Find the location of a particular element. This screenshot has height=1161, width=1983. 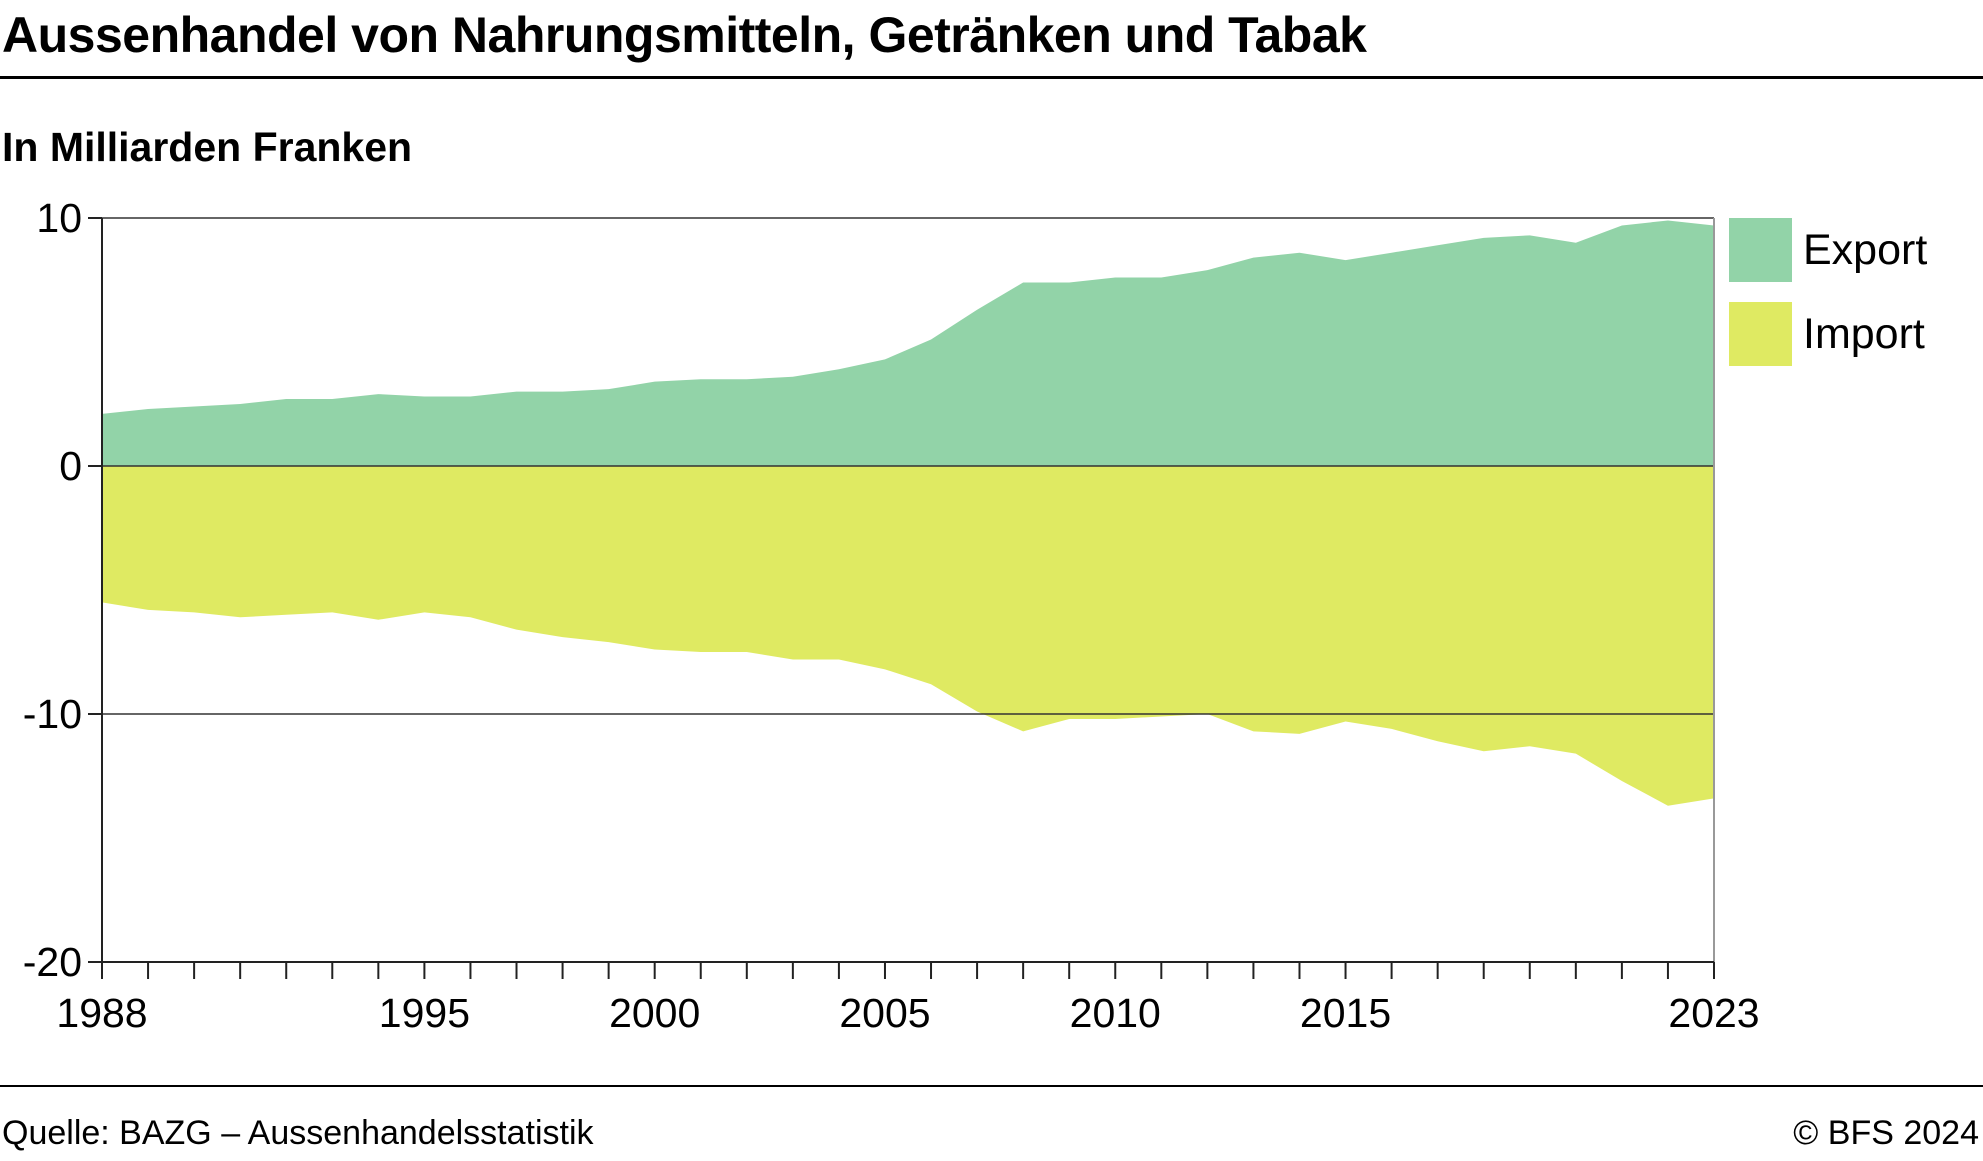

chart-subtitle: In Milliarden Franken is located at coordinates (207, 147).